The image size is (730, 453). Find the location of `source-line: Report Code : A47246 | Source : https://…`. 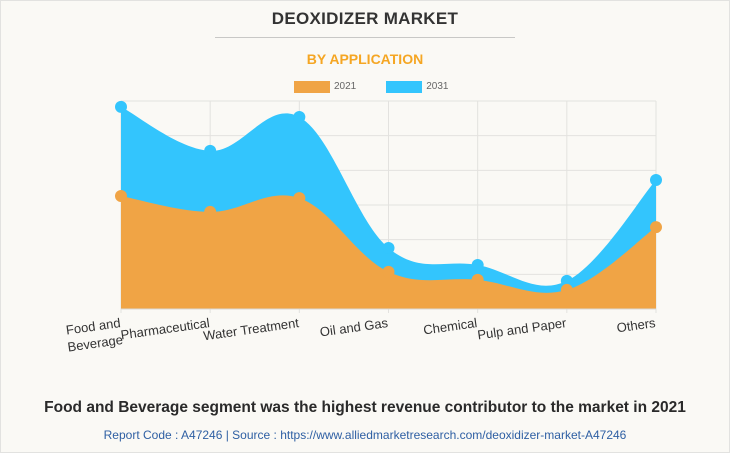

source-line: Report Code : A47246 | Source : https://… is located at coordinates (365, 435).